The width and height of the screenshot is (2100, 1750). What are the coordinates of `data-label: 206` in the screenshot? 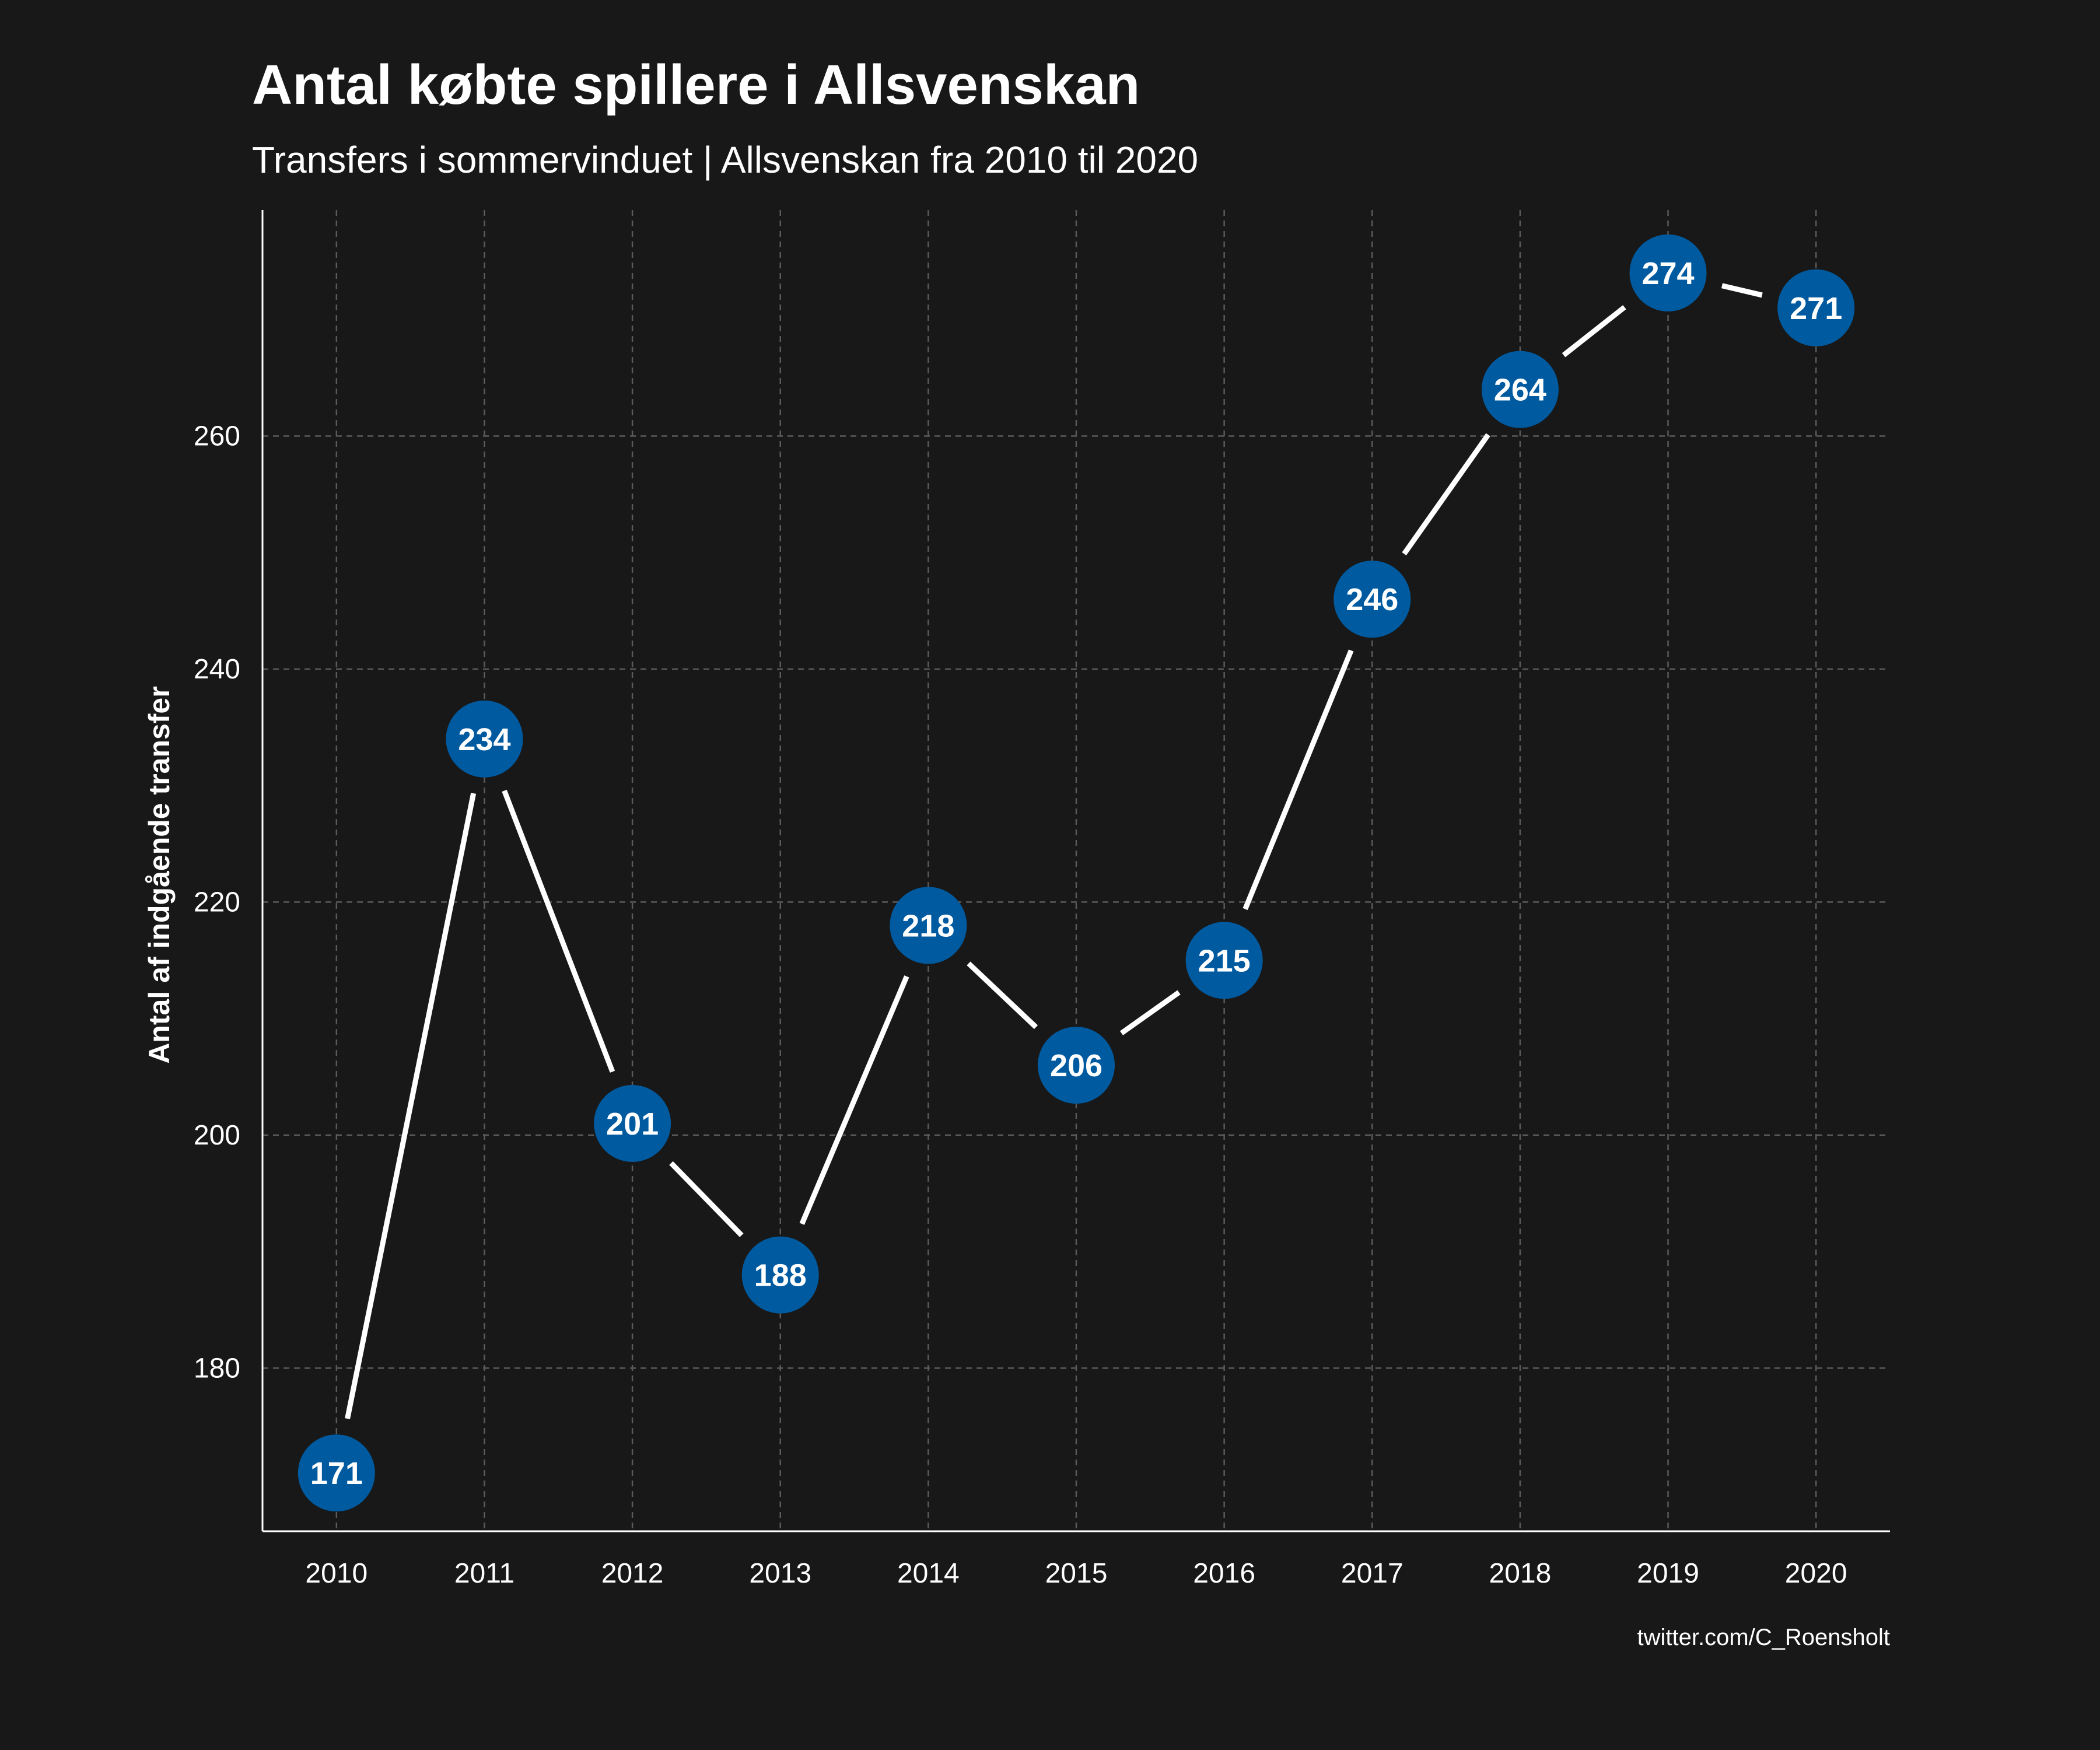 It's located at (1076, 1065).